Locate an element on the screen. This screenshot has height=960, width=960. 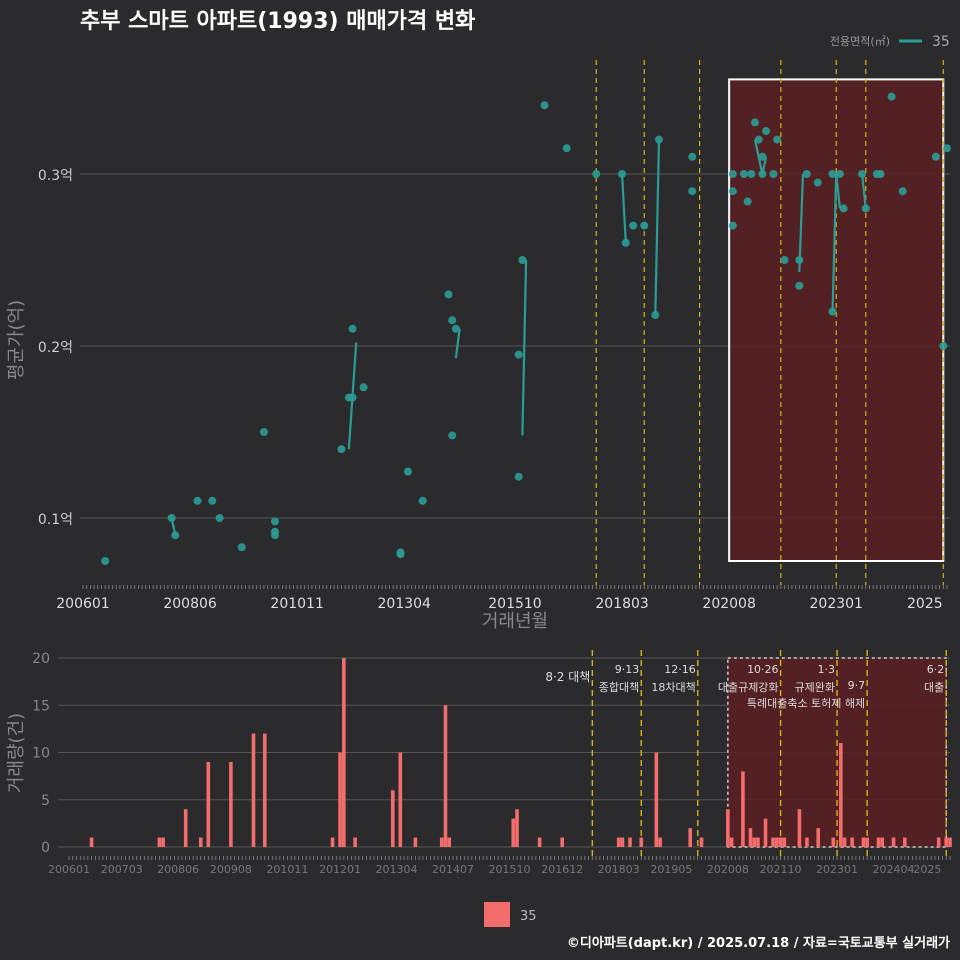
volume-x-tick-label: 202404 is located at coordinates (894, 869).